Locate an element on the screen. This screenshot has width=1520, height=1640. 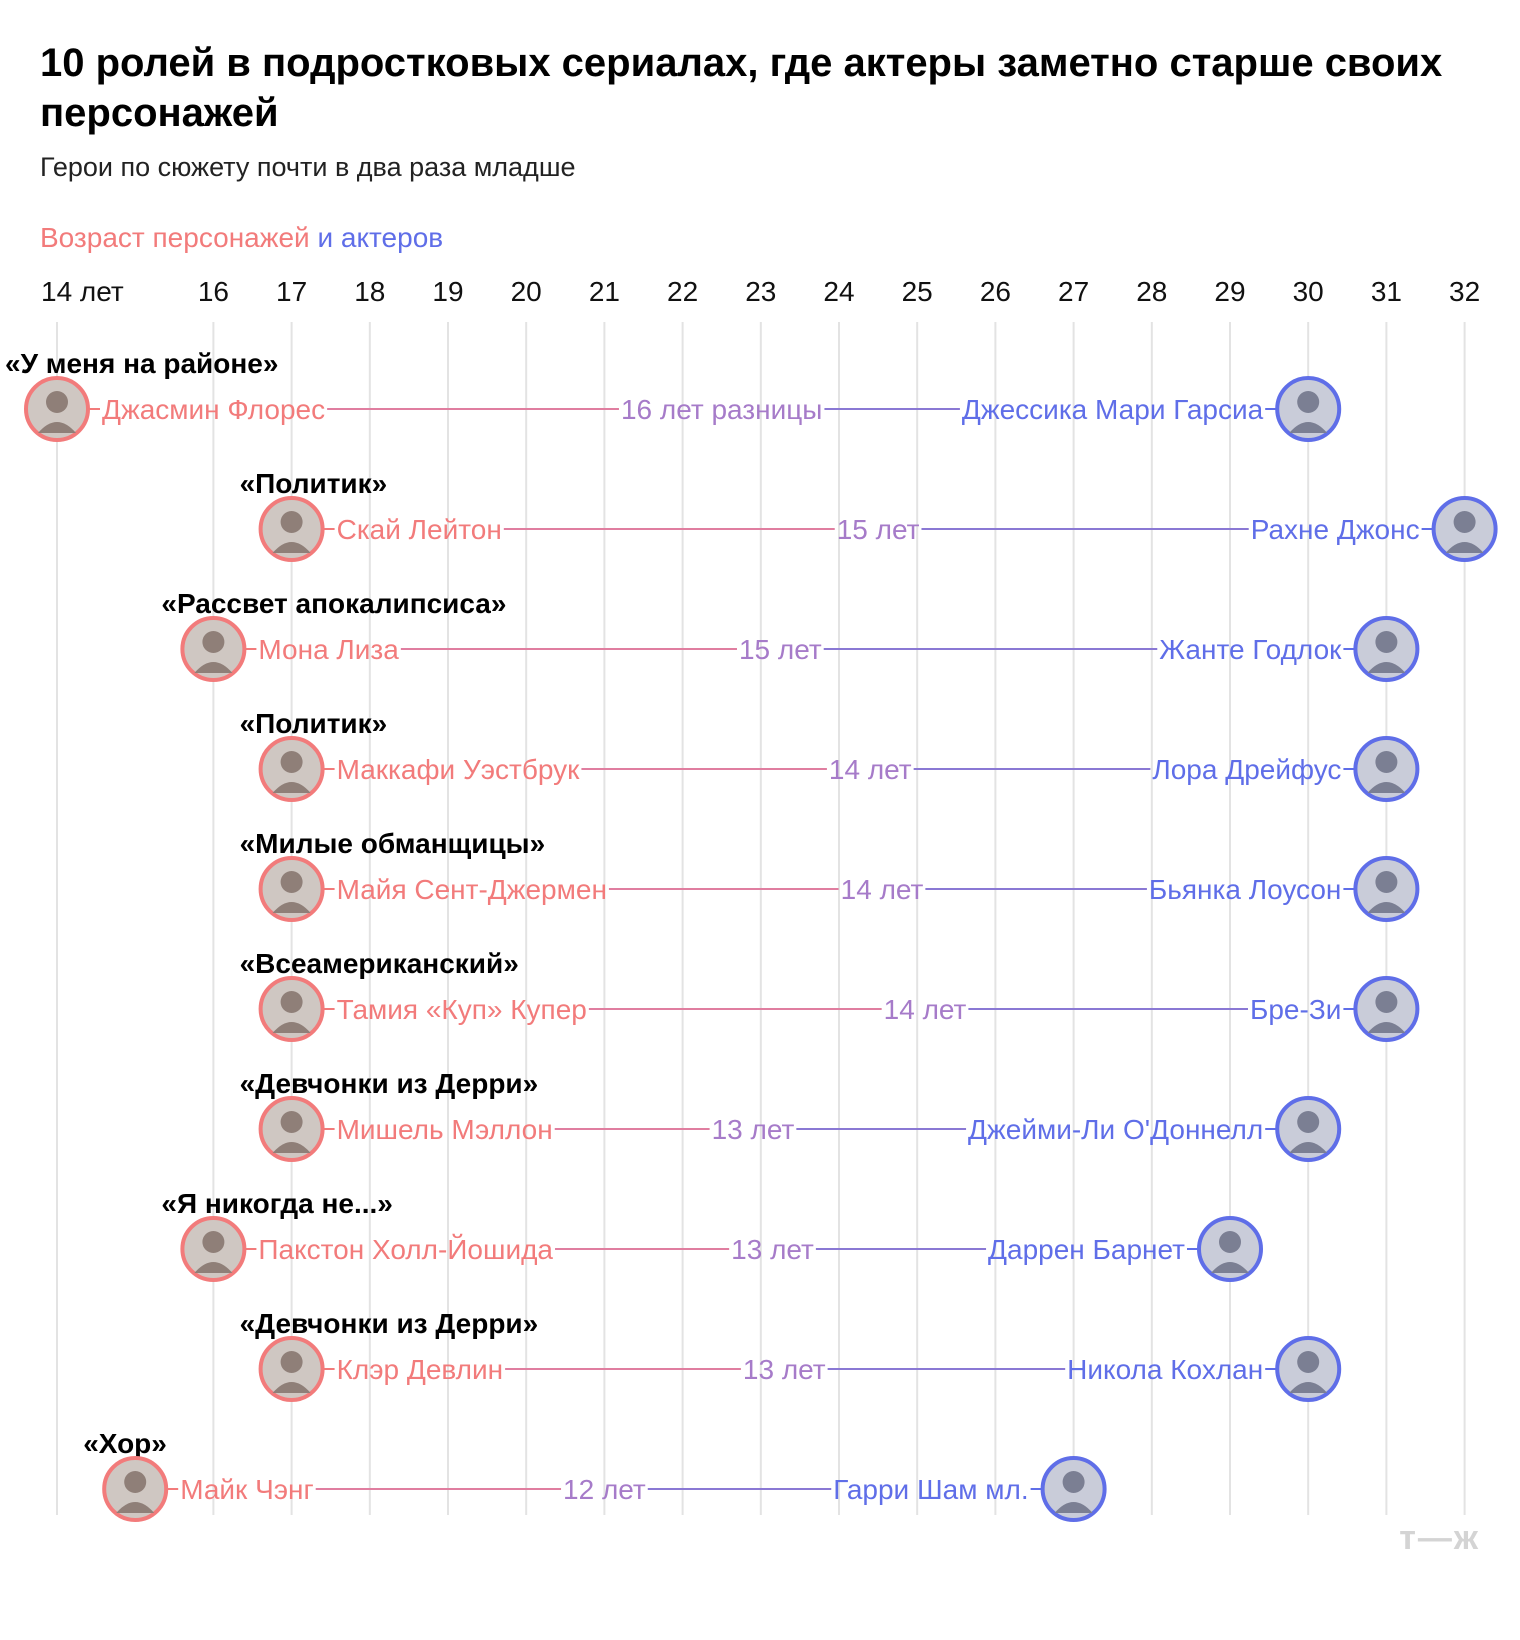
actor-name: Никола Кохлан is located at coordinates (1165, 1369).